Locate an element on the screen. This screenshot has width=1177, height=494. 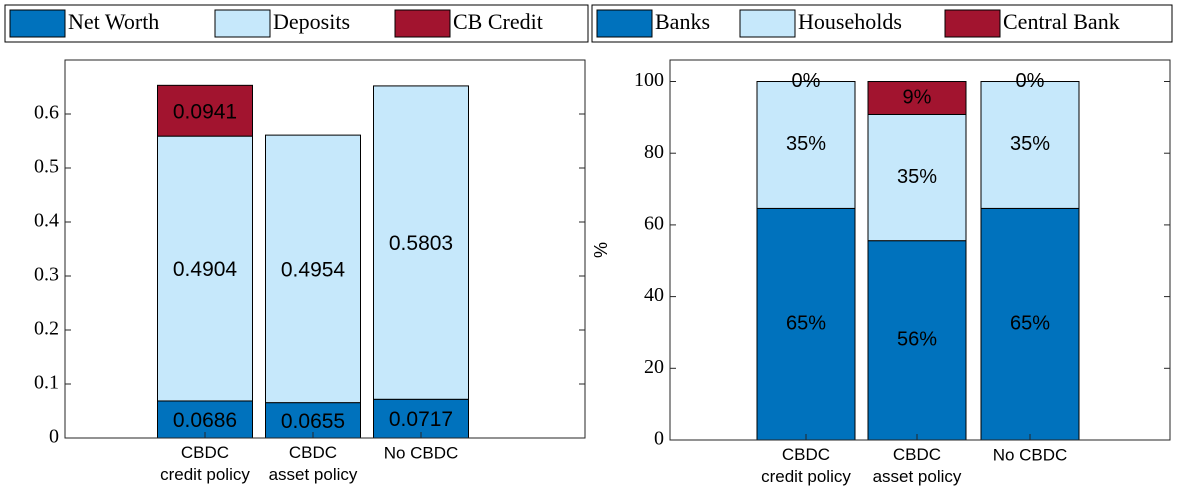
value-label: 0.0686 is located at coordinates (205, 420).